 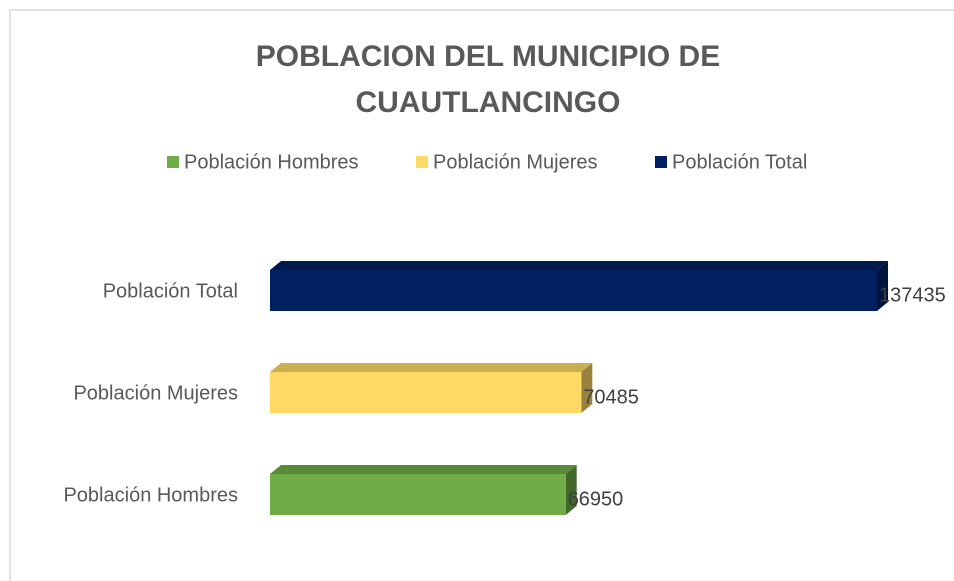 What do you see at coordinates (271, 162) in the screenshot?
I see `legend-label: Población Hombres` at bounding box center [271, 162].